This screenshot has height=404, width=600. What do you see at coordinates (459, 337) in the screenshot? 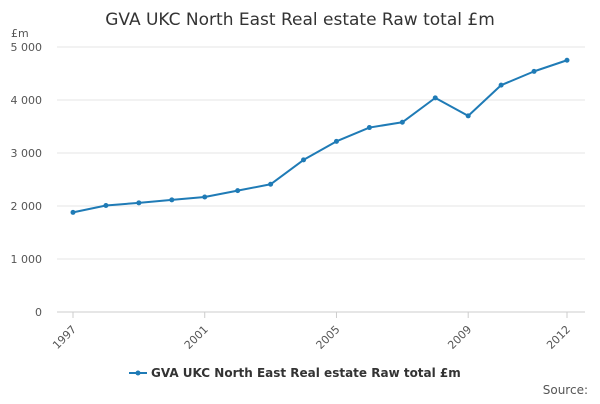
I see `x-tick-label: 2009` at bounding box center [459, 337].